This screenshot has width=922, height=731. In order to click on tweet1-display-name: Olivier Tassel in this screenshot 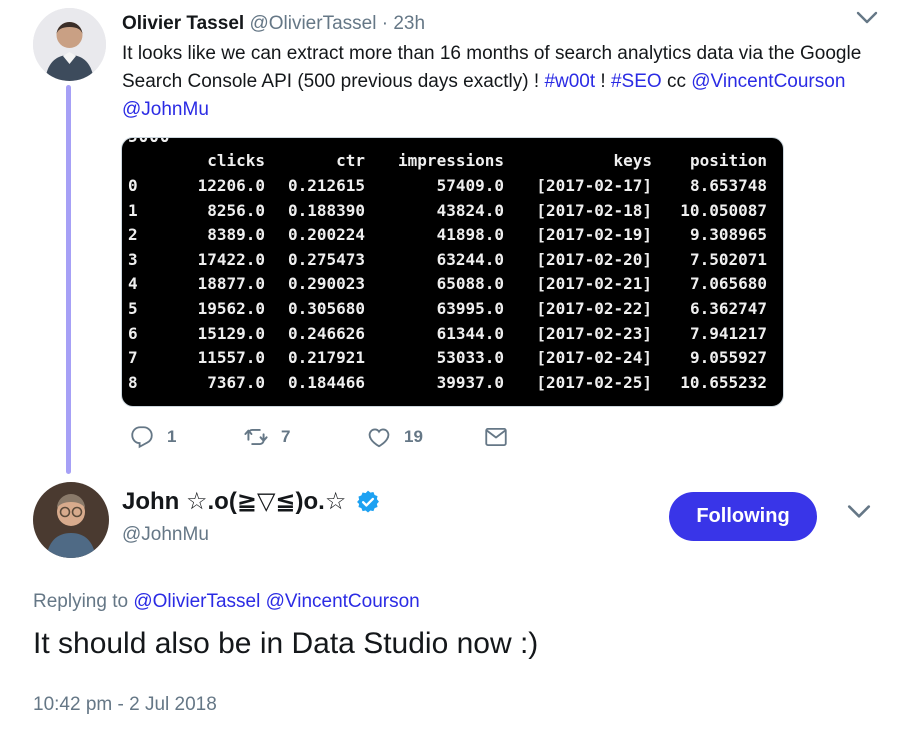, I will do `click(183, 23)`.